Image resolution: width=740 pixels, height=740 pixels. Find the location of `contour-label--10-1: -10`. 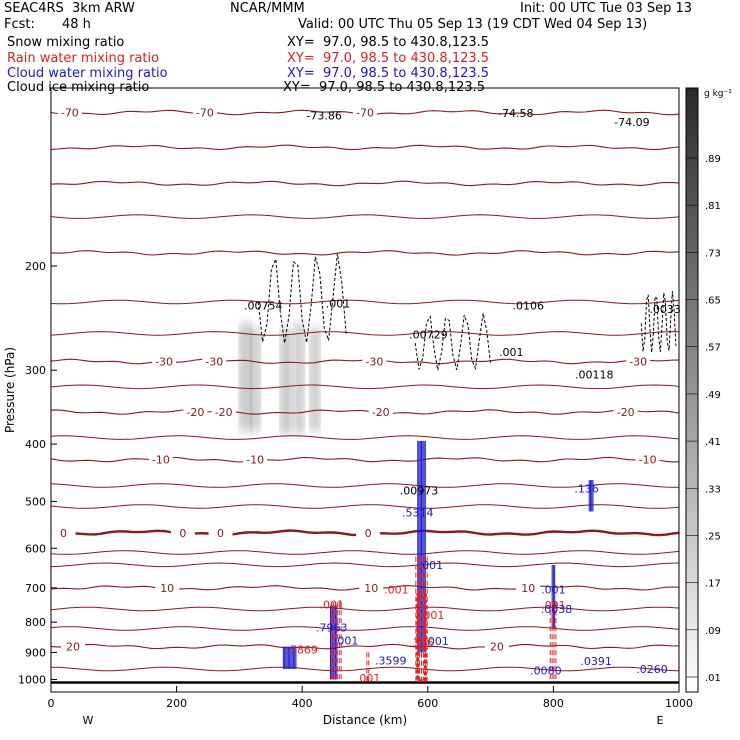

contour-label--10-1: -10 is located at coordinates (255, 460).